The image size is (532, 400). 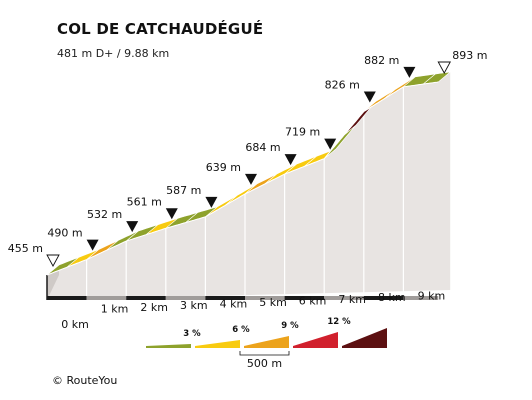 What do you see at coordinates (25, 248) in the screenshot?
I see `altitude-label: 455 m` at bounding box center [25, 248].